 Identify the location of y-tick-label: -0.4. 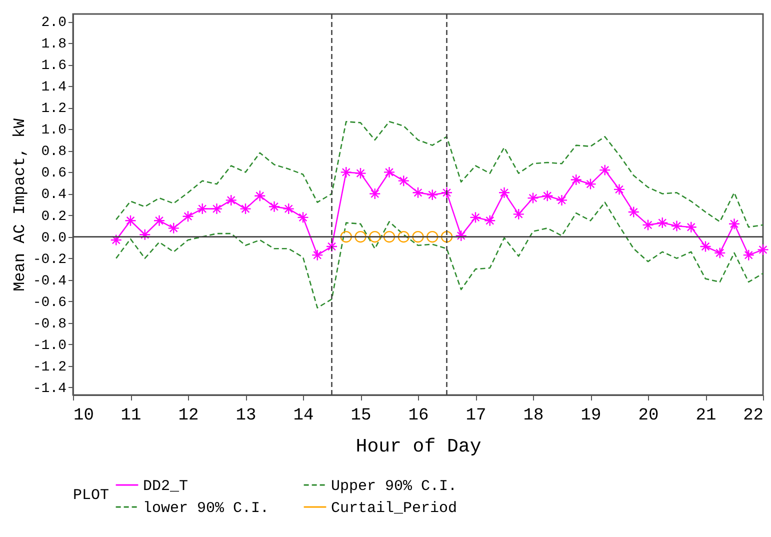
(49, 281).